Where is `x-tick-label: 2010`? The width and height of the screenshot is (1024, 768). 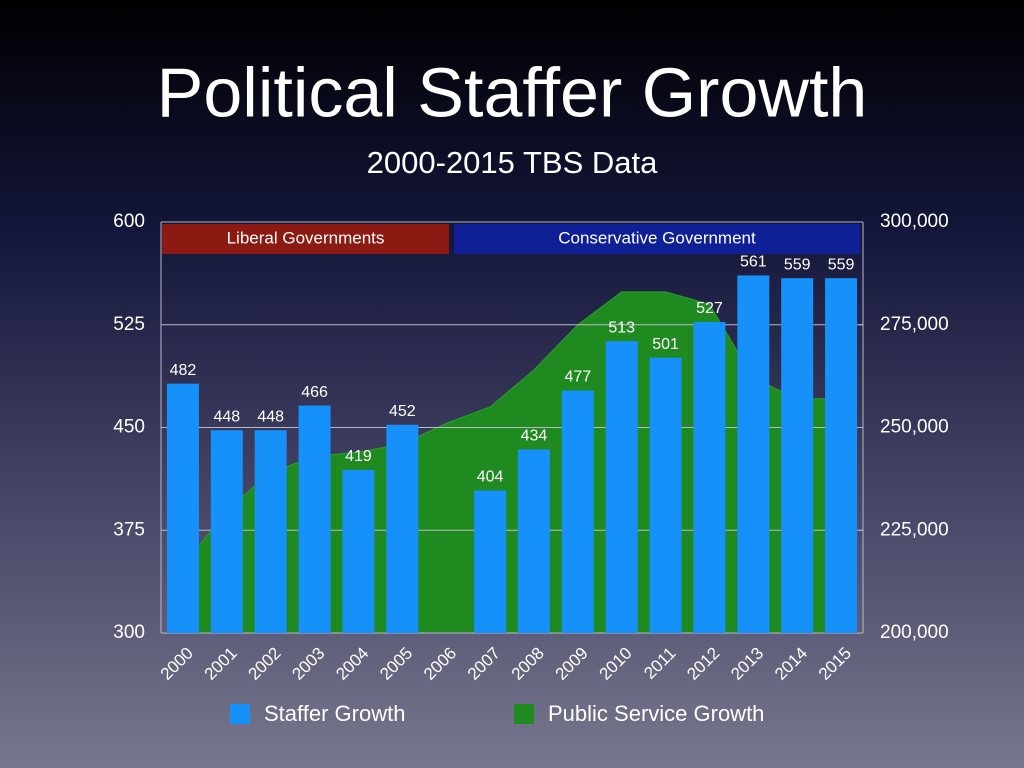
x-tick-label: 2010 is located at coordinates (616, 664).